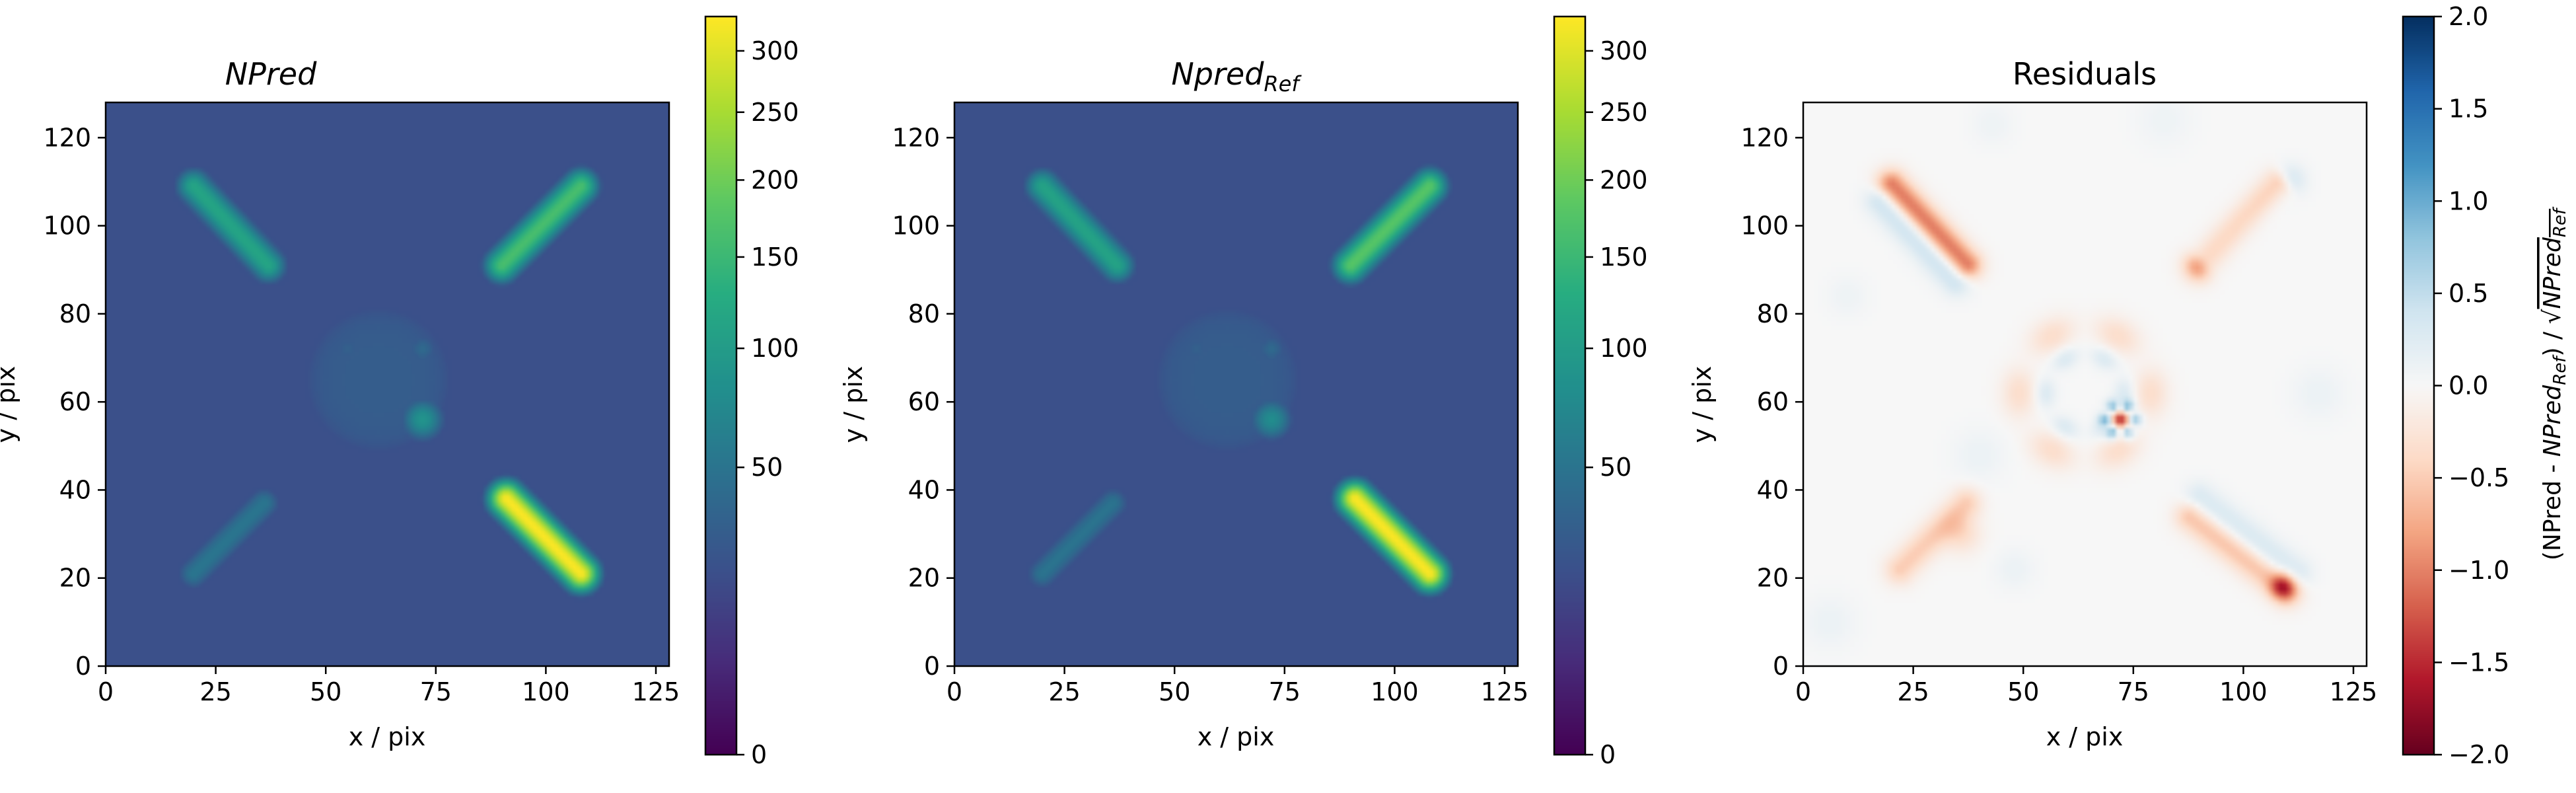 The height and width of the screenshot is (793, 2576). I want to click on residuals-colorbar-label-num: NPred, so click(2552, 421).